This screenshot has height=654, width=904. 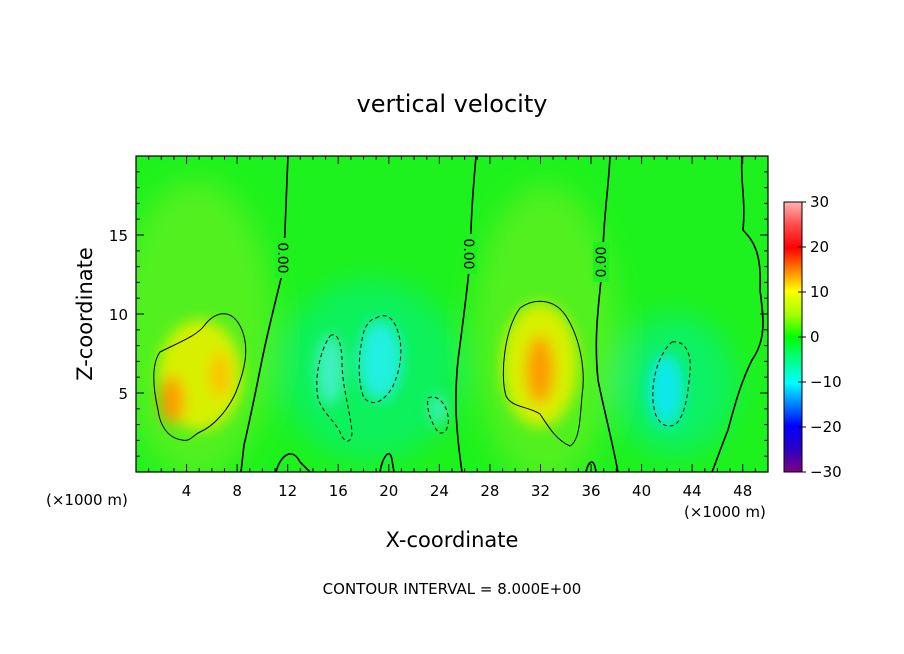 I want to click on updraft-right-core, so click(x=540, y=370).